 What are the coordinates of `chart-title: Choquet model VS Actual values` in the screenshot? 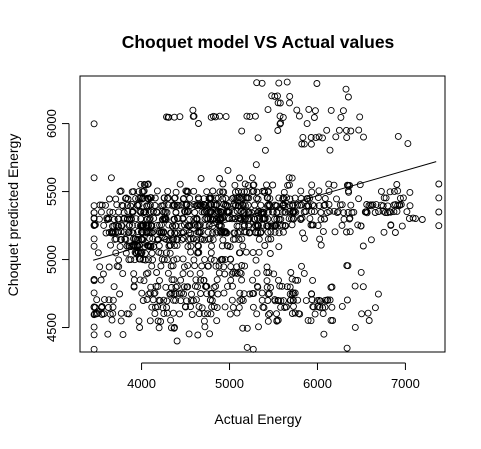 It's located at (258, 42).